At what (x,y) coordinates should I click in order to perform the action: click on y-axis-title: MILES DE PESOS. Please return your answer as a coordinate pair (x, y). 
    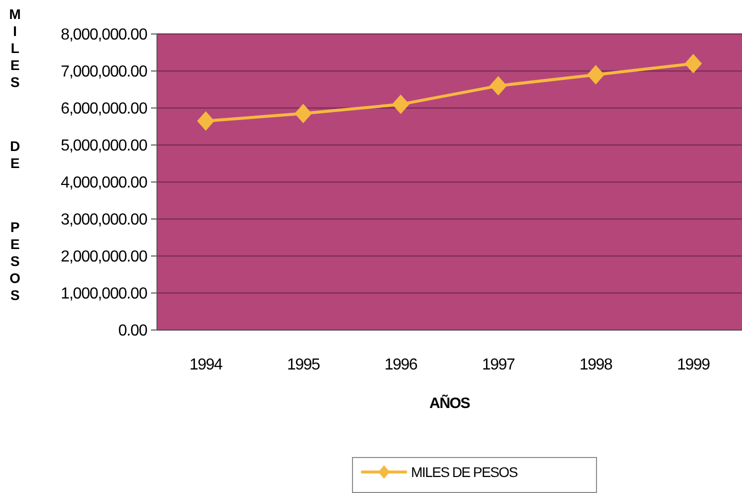
    Looking at the image, I should click on (15, 155).